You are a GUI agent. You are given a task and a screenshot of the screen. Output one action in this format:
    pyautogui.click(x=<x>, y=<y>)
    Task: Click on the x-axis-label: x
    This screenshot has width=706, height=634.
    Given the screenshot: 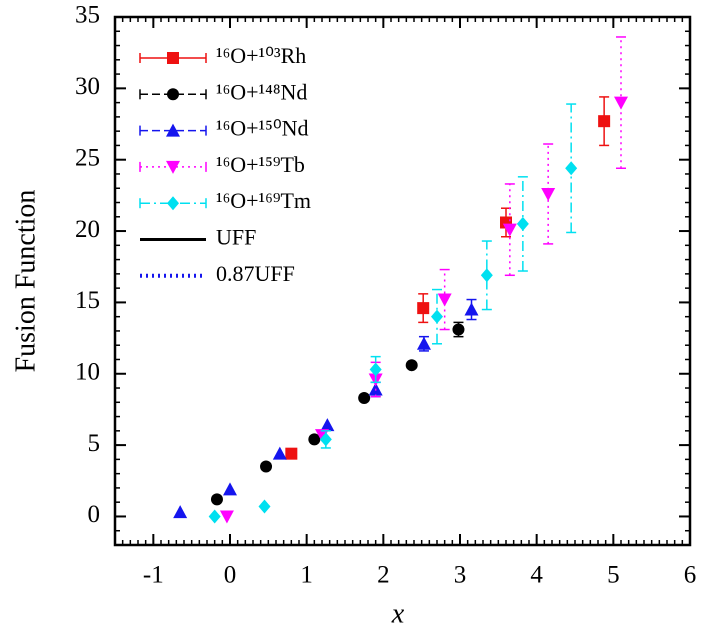 What is the action you would take?
    pyautogui.click(x=398, y=613)
    